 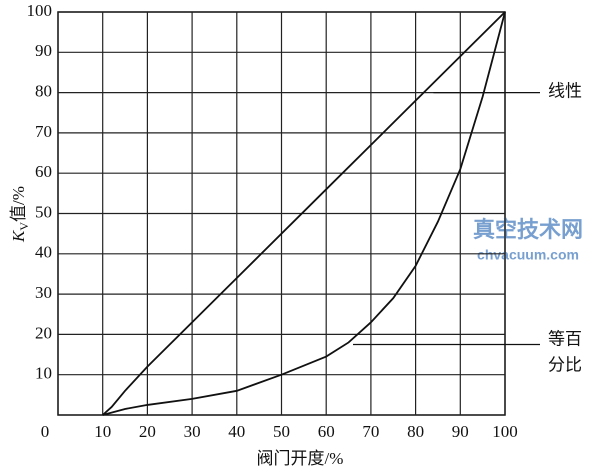 What do you see at coordinates (528, 229) in the screenshot?
I see `watermark: 真空技术网` at bounding box center [528, 229].